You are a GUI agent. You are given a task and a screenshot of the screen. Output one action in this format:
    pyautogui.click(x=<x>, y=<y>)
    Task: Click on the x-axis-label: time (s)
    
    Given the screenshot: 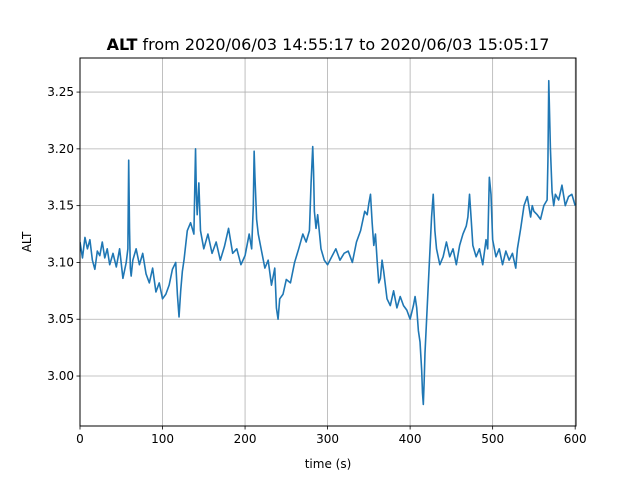 What is the action you would take?
    pyautogui.click(x=328, y=464)
    